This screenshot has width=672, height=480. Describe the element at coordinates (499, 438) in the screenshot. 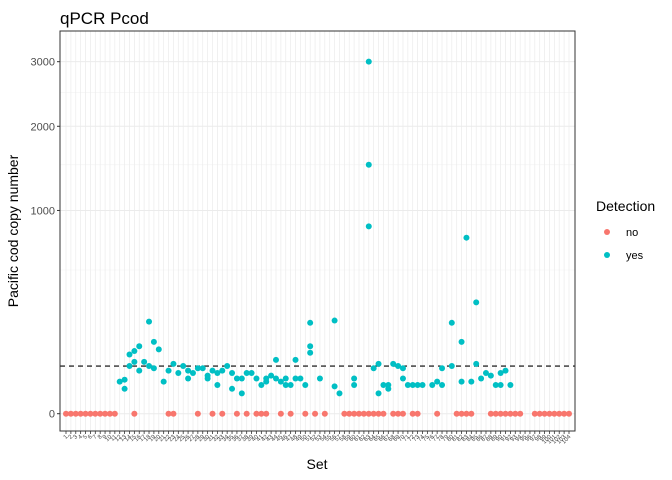

I see `x-tick-label: 90` at that location.